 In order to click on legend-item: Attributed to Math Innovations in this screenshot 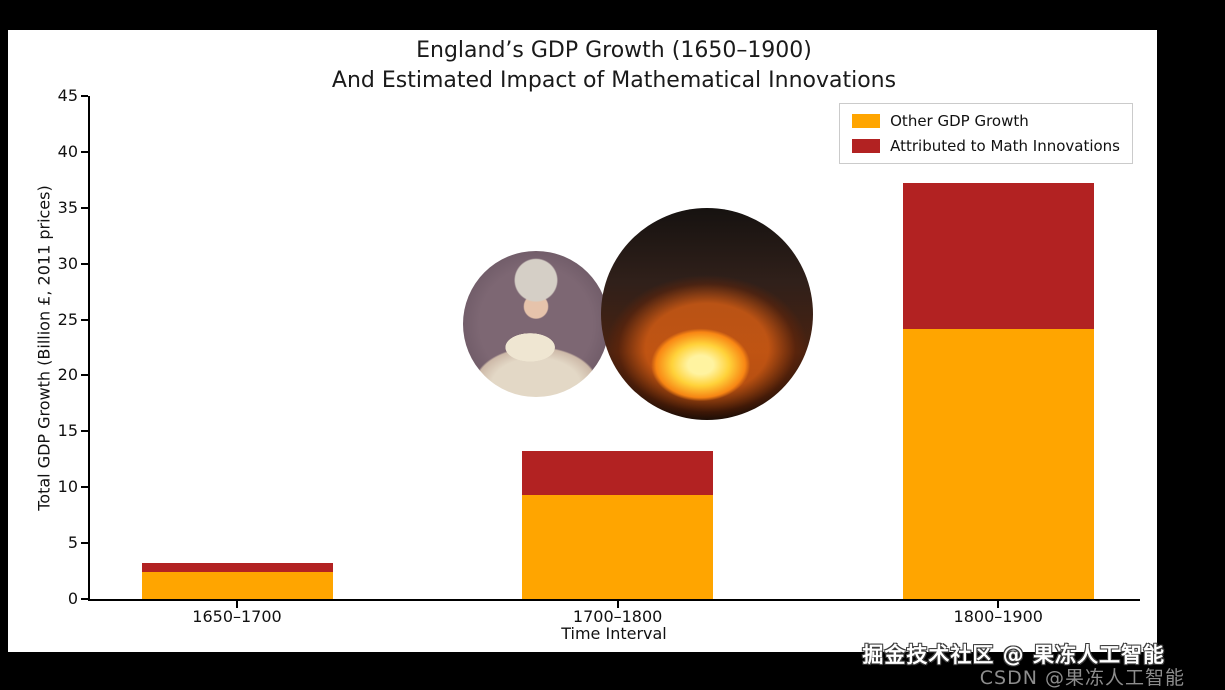, I will do `click(986, 146)`.